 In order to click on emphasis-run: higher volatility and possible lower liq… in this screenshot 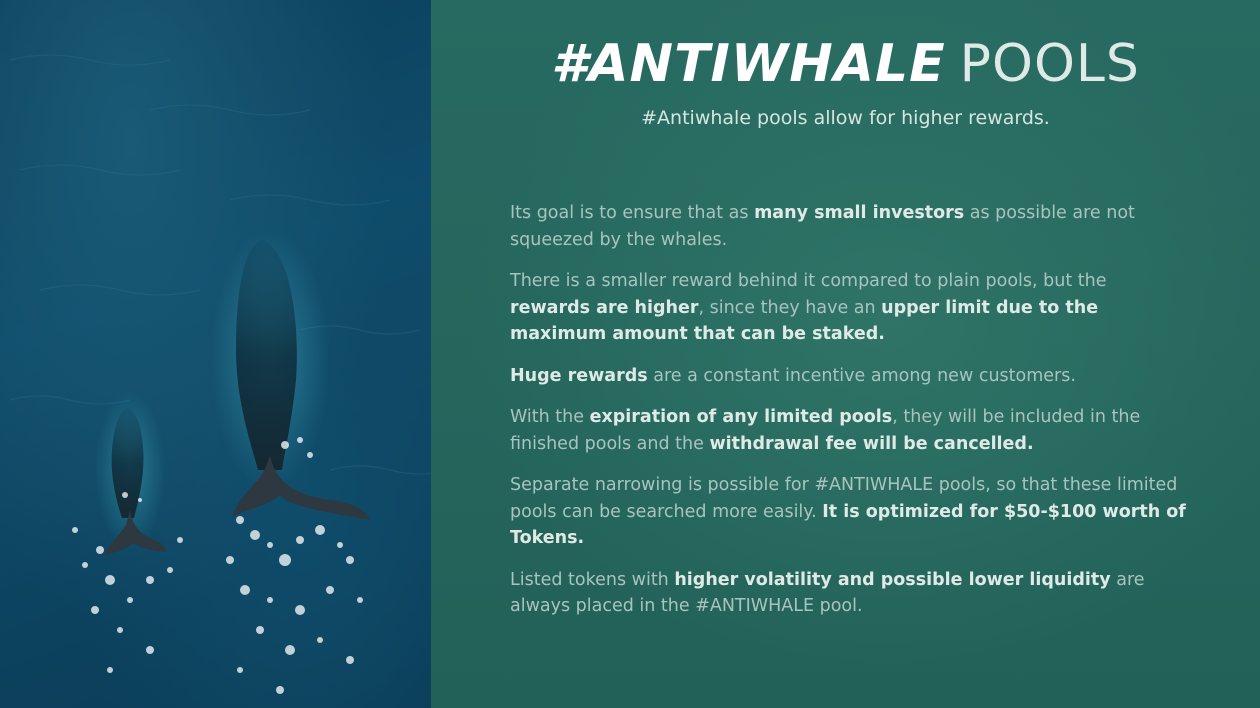, I will do `click(892, 579)`.